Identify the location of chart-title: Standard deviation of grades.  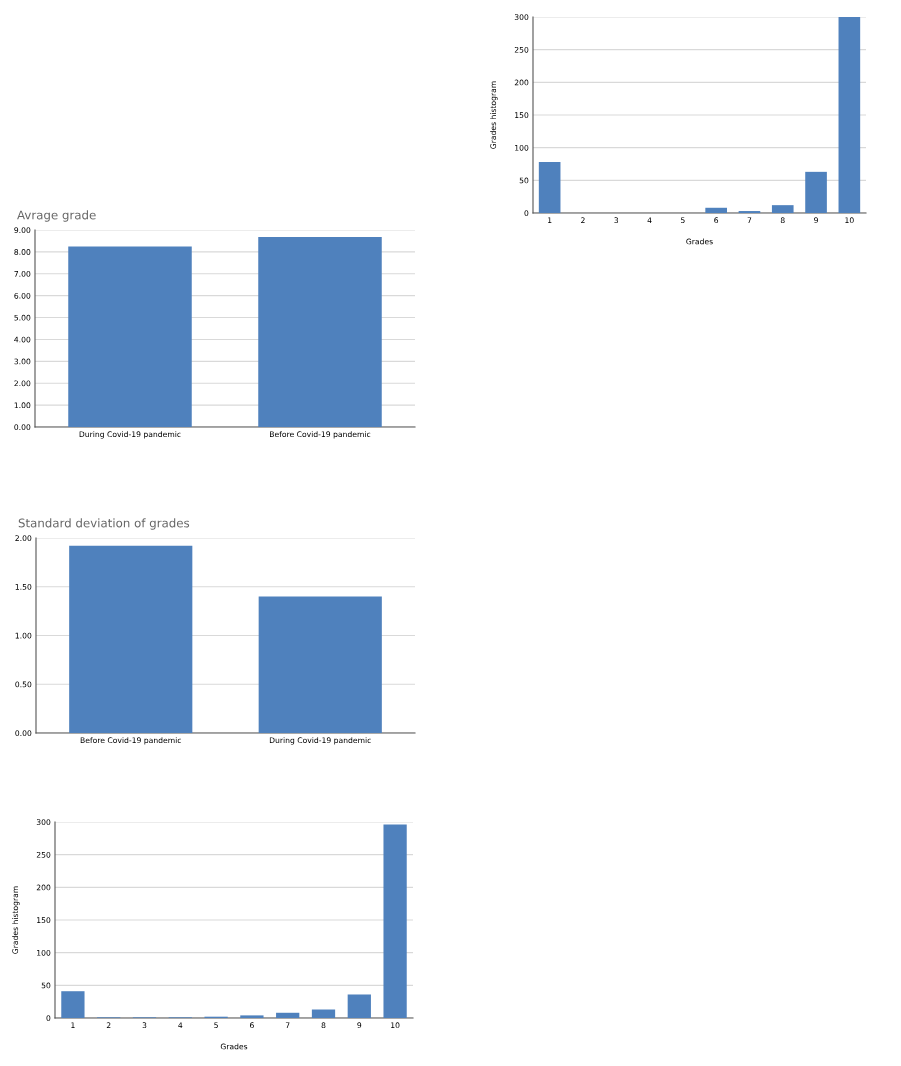
(104, 524).